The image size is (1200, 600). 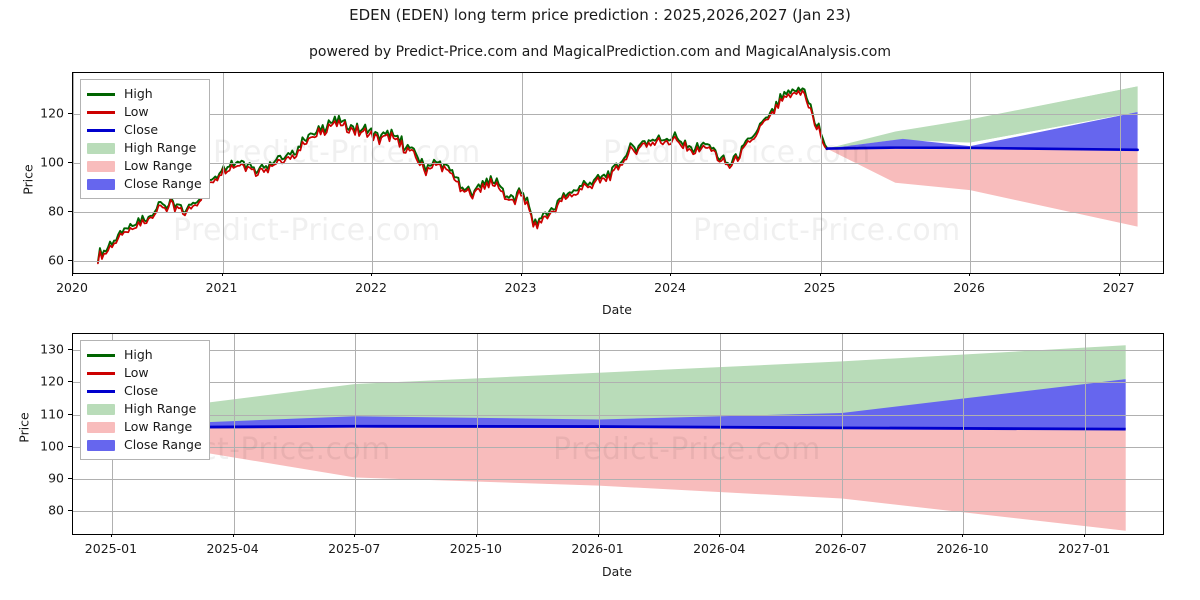 What do you see at coordinates (138, 93) in the screenshot?
I see `overview-legend-label: High` at bounding box center [138, 93].